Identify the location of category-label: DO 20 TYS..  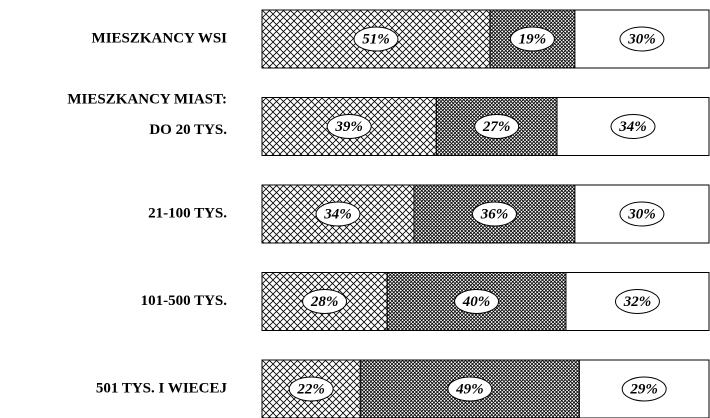
(188, 130).